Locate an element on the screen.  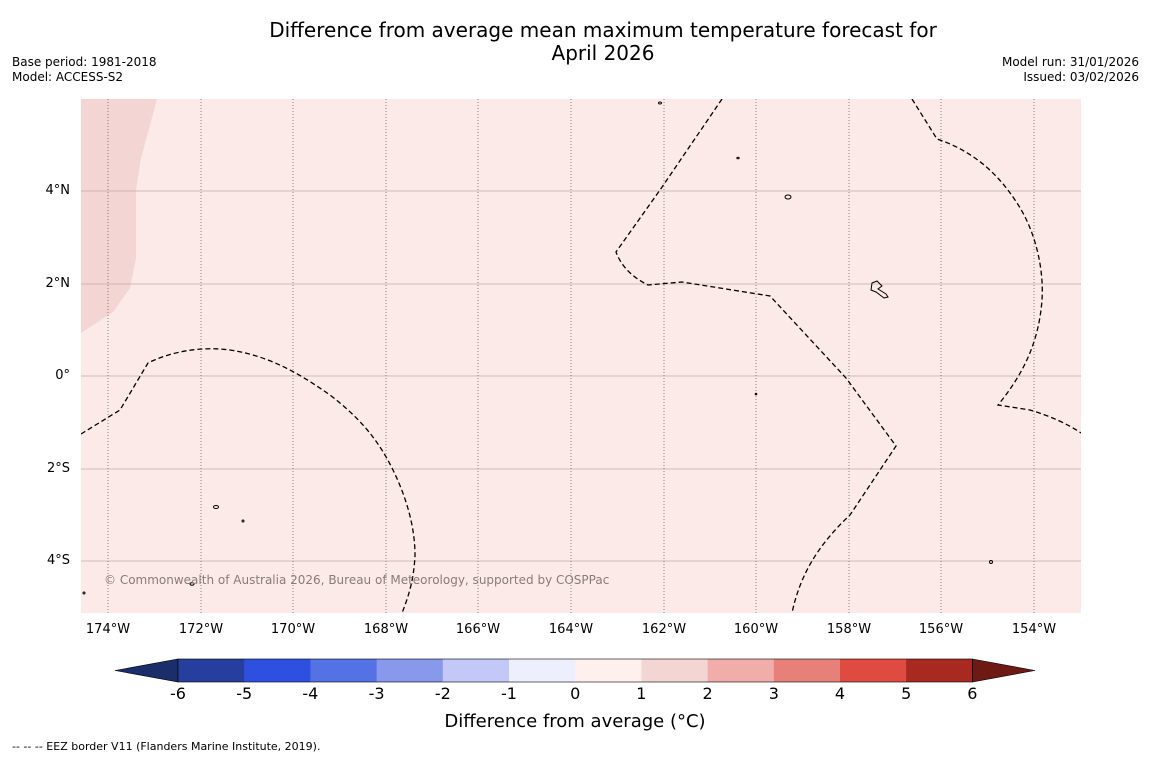
lat-label-2n: 2°N is located at coordinates (58, 283).